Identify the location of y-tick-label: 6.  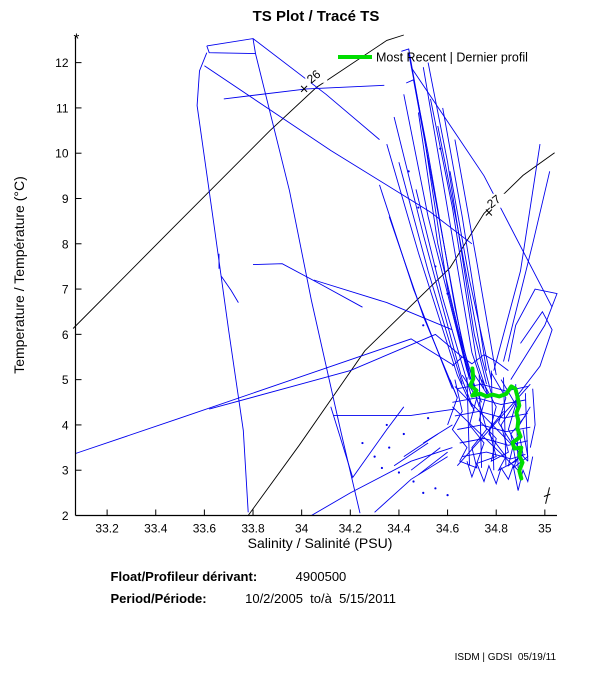
(65, 335).